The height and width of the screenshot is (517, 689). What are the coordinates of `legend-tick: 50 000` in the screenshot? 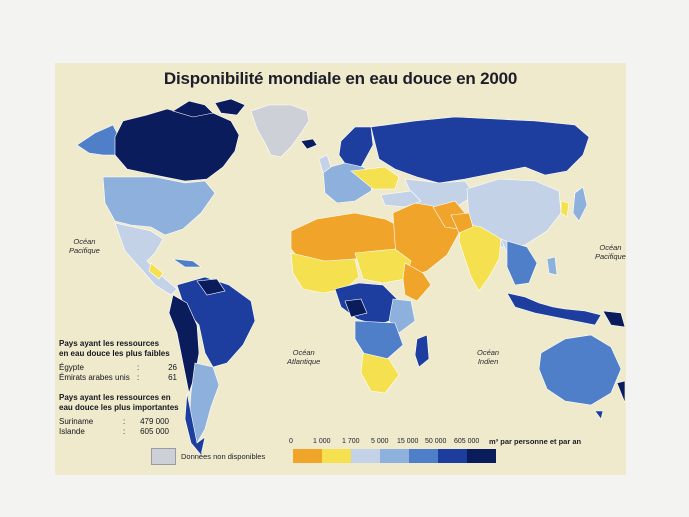 It's located at (436, 441).